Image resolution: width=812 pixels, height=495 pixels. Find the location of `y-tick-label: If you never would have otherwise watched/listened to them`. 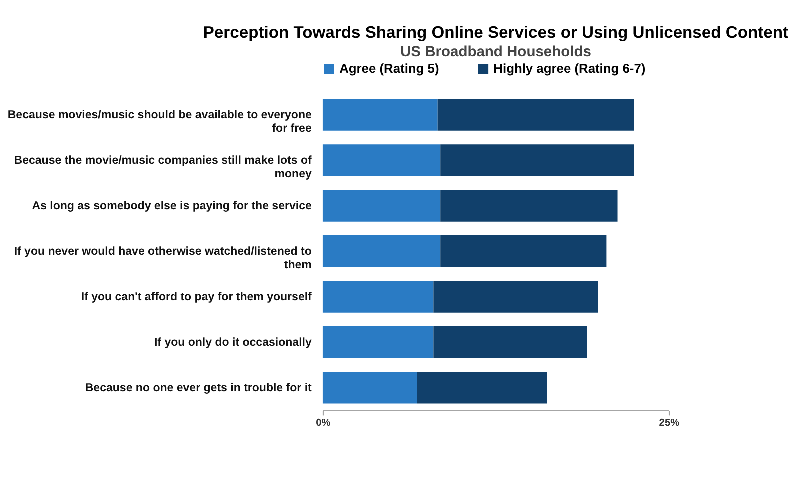

y-tick-label: If you never would have otherwise watched/listened to them is located at coordinates (163, 259).